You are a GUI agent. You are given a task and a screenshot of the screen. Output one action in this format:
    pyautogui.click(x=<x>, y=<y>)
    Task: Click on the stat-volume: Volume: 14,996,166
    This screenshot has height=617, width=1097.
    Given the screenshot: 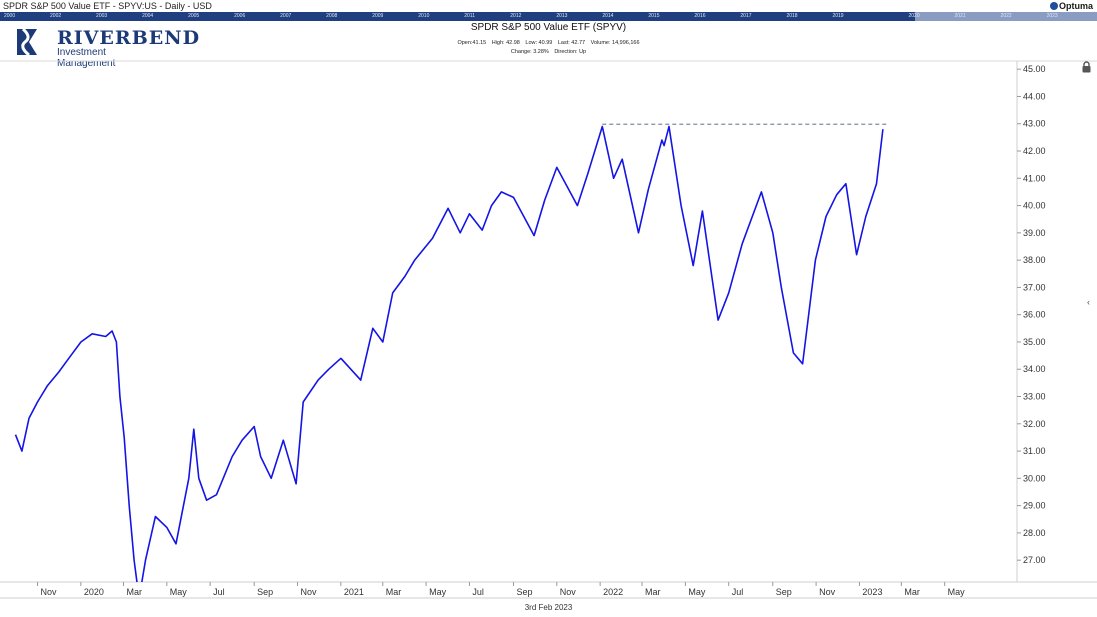 What is the action you would take?
    pyautogui.click(x=615, y=43)
    